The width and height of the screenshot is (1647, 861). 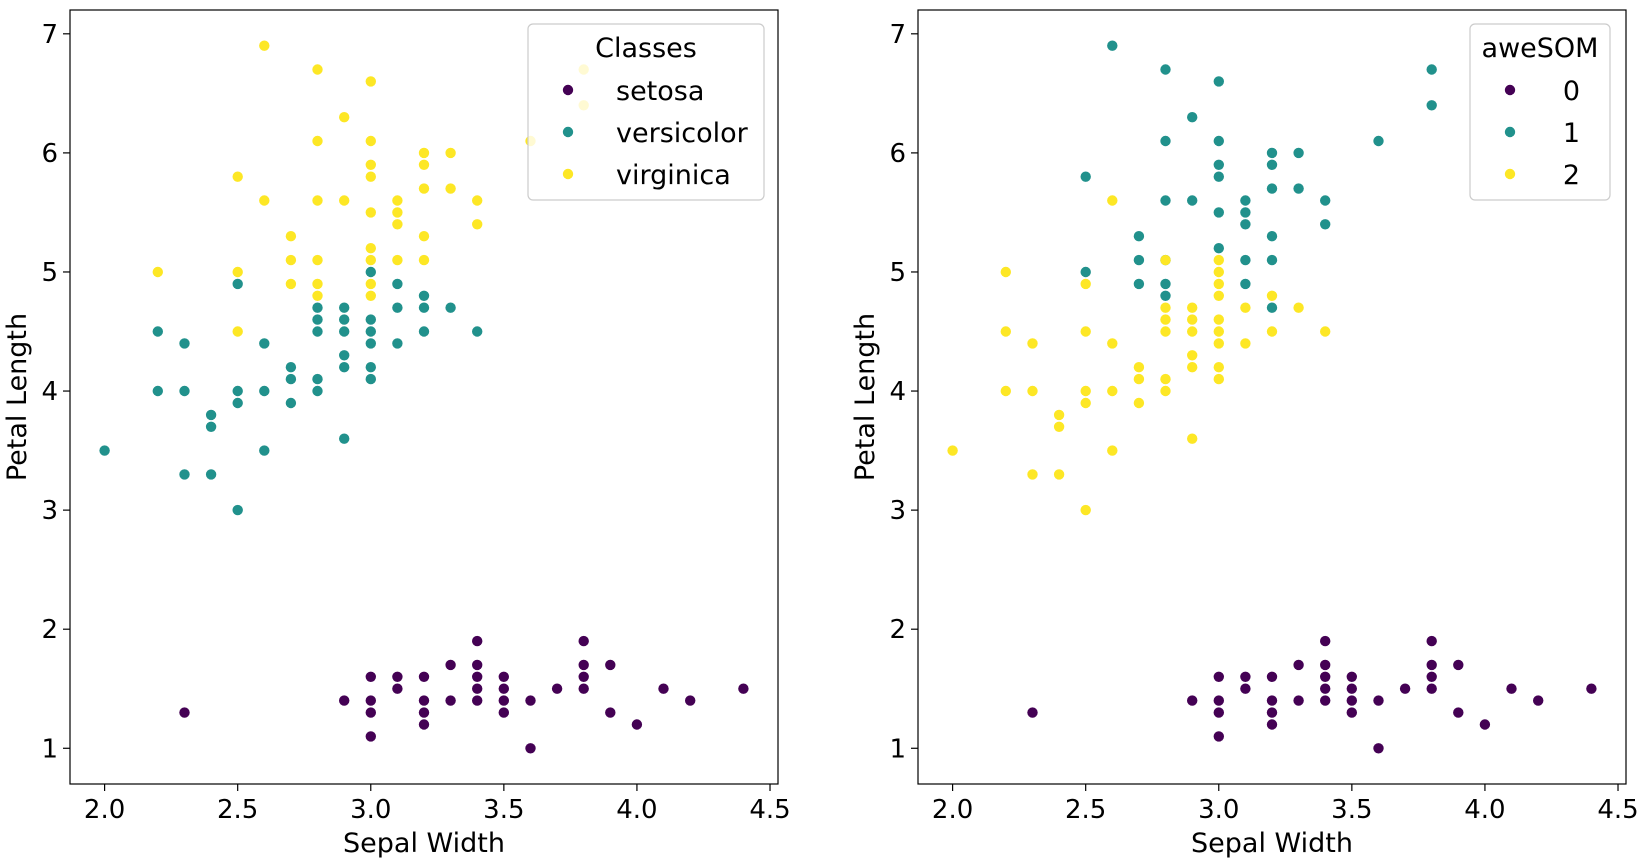 What do you see at coordinates (424, 843) in the screenshot?
I see `x-axis-label: Sepal Width` at bounding box center [424, 843].